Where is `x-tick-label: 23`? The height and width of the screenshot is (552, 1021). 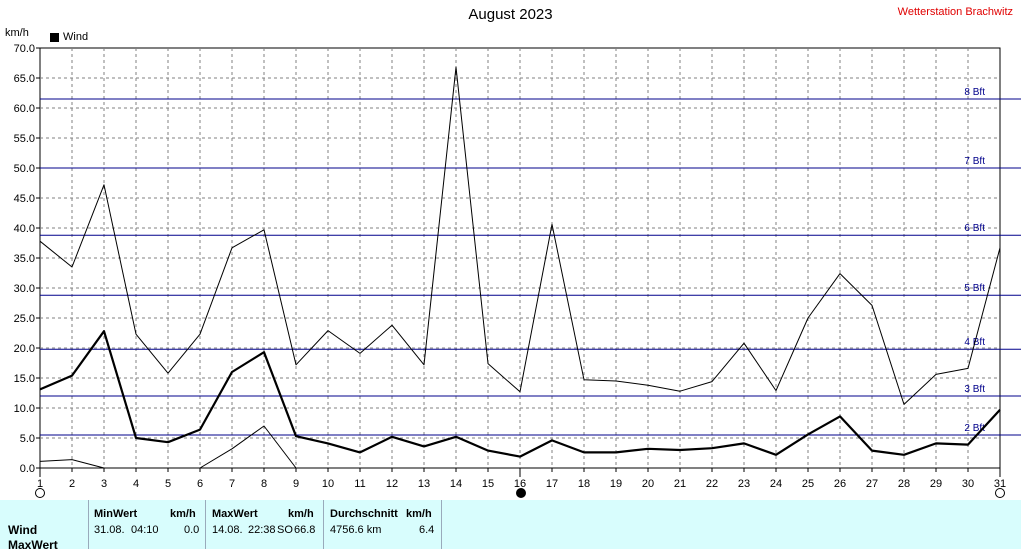
x-tick-label: 23 is located at coordinates (744, 484).